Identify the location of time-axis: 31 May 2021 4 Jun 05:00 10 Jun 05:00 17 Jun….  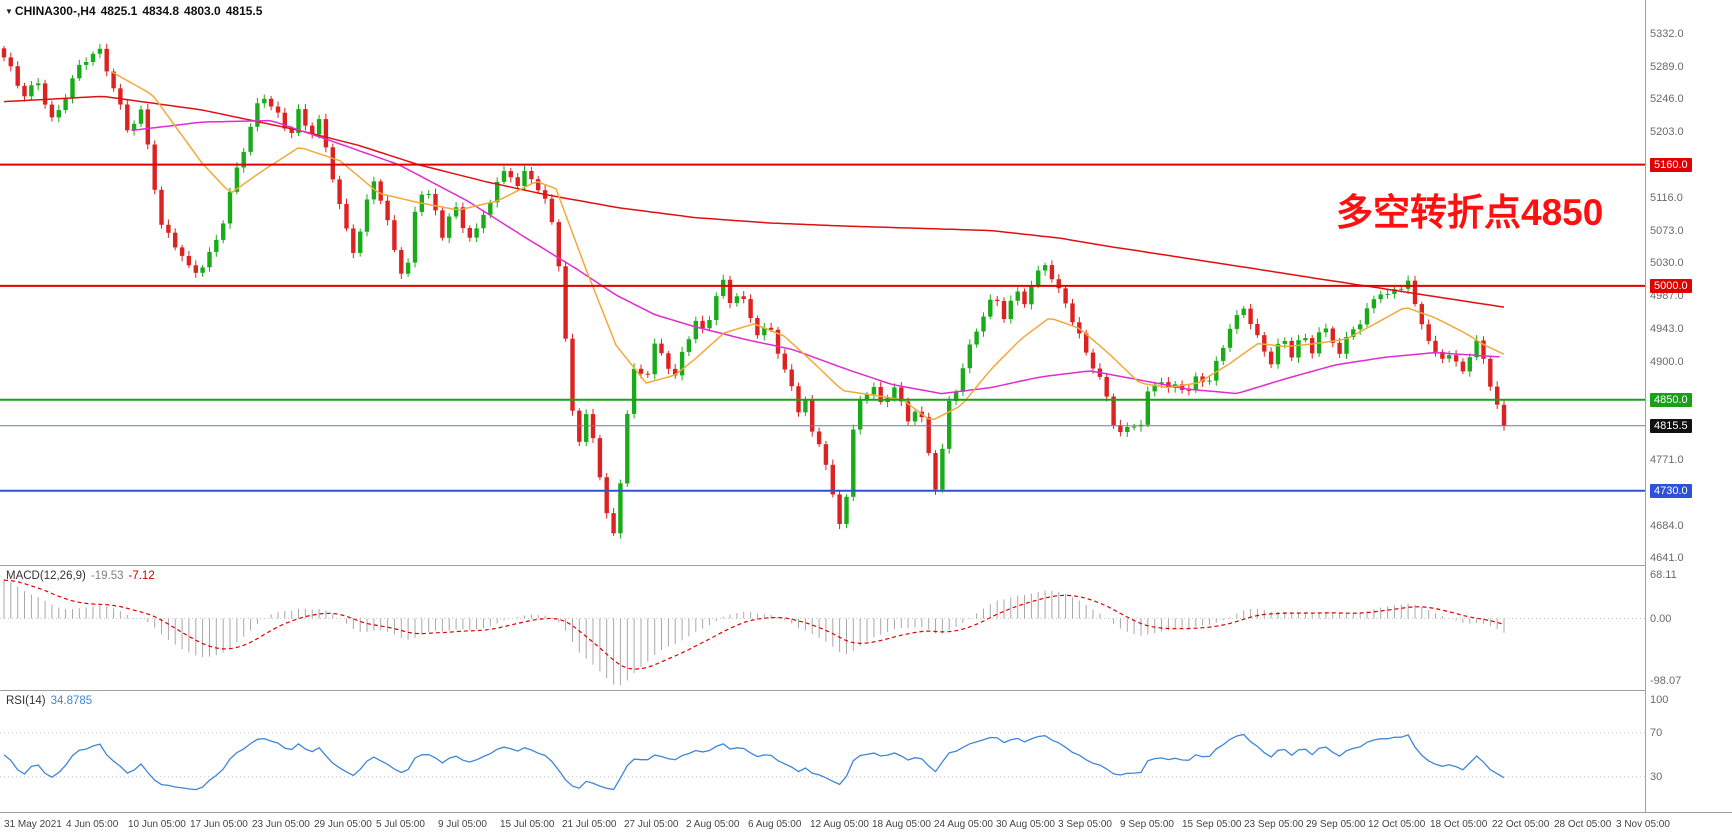
(866, 825).